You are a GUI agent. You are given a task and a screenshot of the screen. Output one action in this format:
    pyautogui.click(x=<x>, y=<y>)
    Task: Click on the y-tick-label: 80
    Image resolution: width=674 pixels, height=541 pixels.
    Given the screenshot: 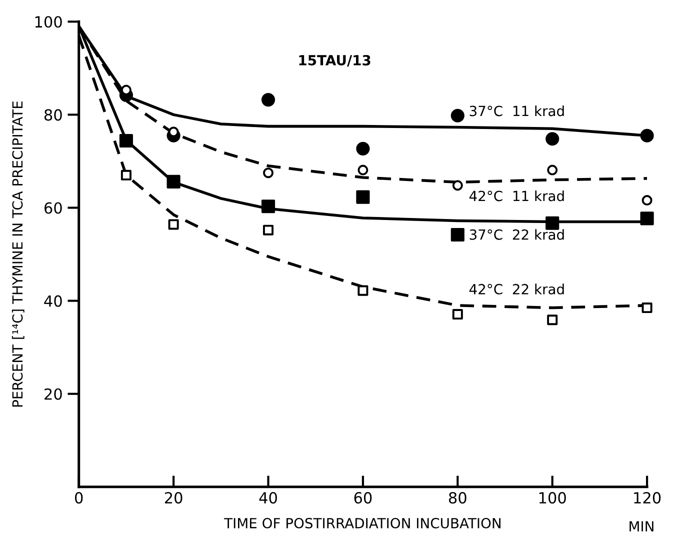 What is the action you would take?
    pyautogui.click(x=53, y=115)
    